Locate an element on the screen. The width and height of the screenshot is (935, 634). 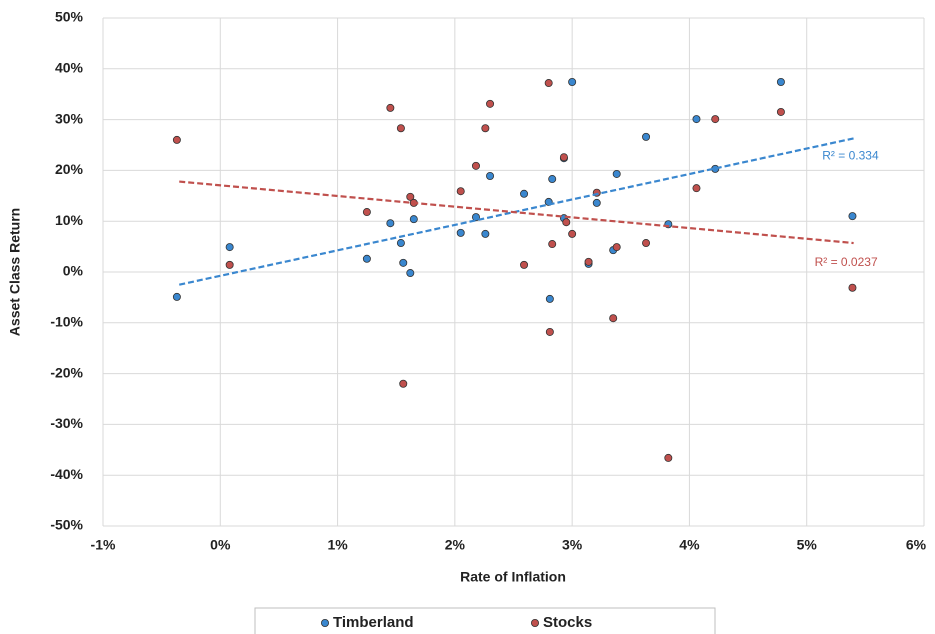
r-squared-label: R² = 0.0237 is located at coordinates (846, 262).